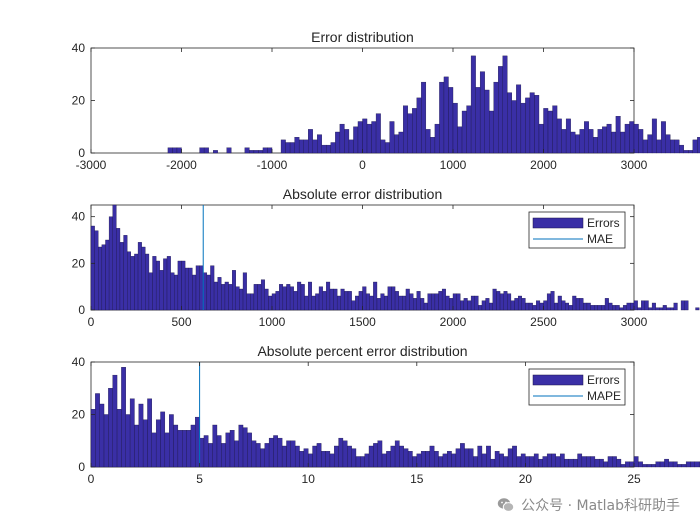 The image size is (700, 525). What do you see at coordinates (577, 387) in the screenshot?
I see `legend: Errors MAPE` at bounding box center [577, 387].